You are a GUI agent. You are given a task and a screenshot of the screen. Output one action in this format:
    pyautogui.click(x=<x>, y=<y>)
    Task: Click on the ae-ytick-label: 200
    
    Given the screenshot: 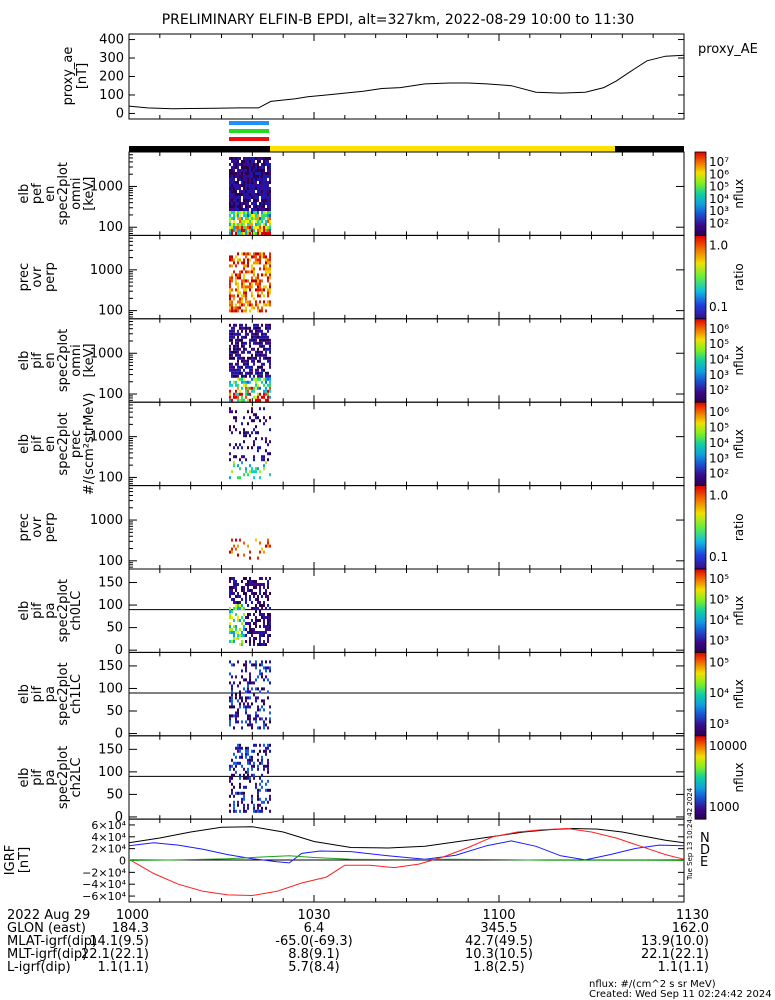 What is the action you would take?
    pyautogui.click(x=111, y=77)
    